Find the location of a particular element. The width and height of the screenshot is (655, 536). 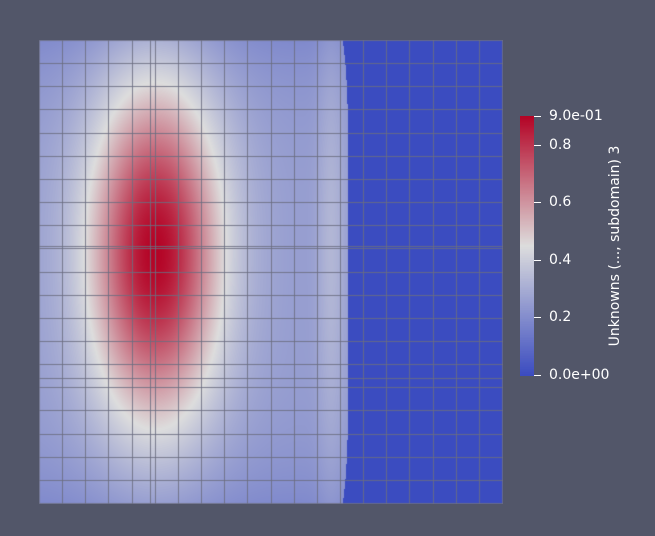

color-legend: 9.0e-01 0.8 0.6 0.4 0.2 0.0e+00 is located at coordinates (587, 245).